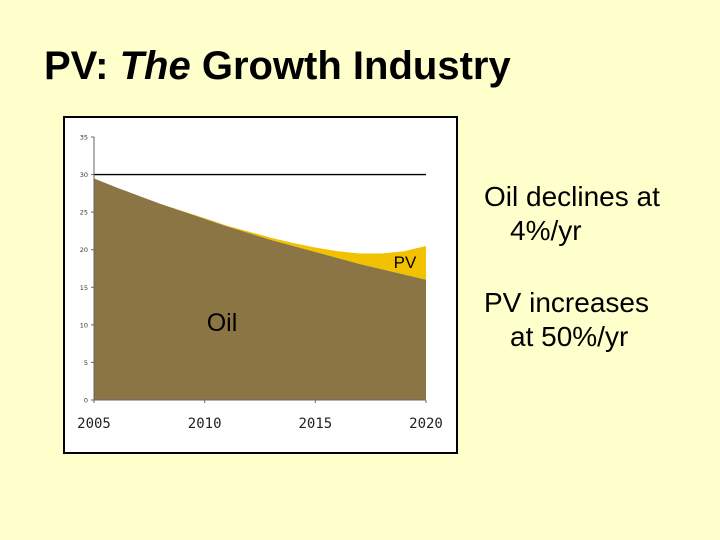 The image size is (720, 540). What do you see at coordinates (569, 336) in the screenshot?
I see `bullet-pv-line2: at 50%/yr` at bounding box center [569, 336].